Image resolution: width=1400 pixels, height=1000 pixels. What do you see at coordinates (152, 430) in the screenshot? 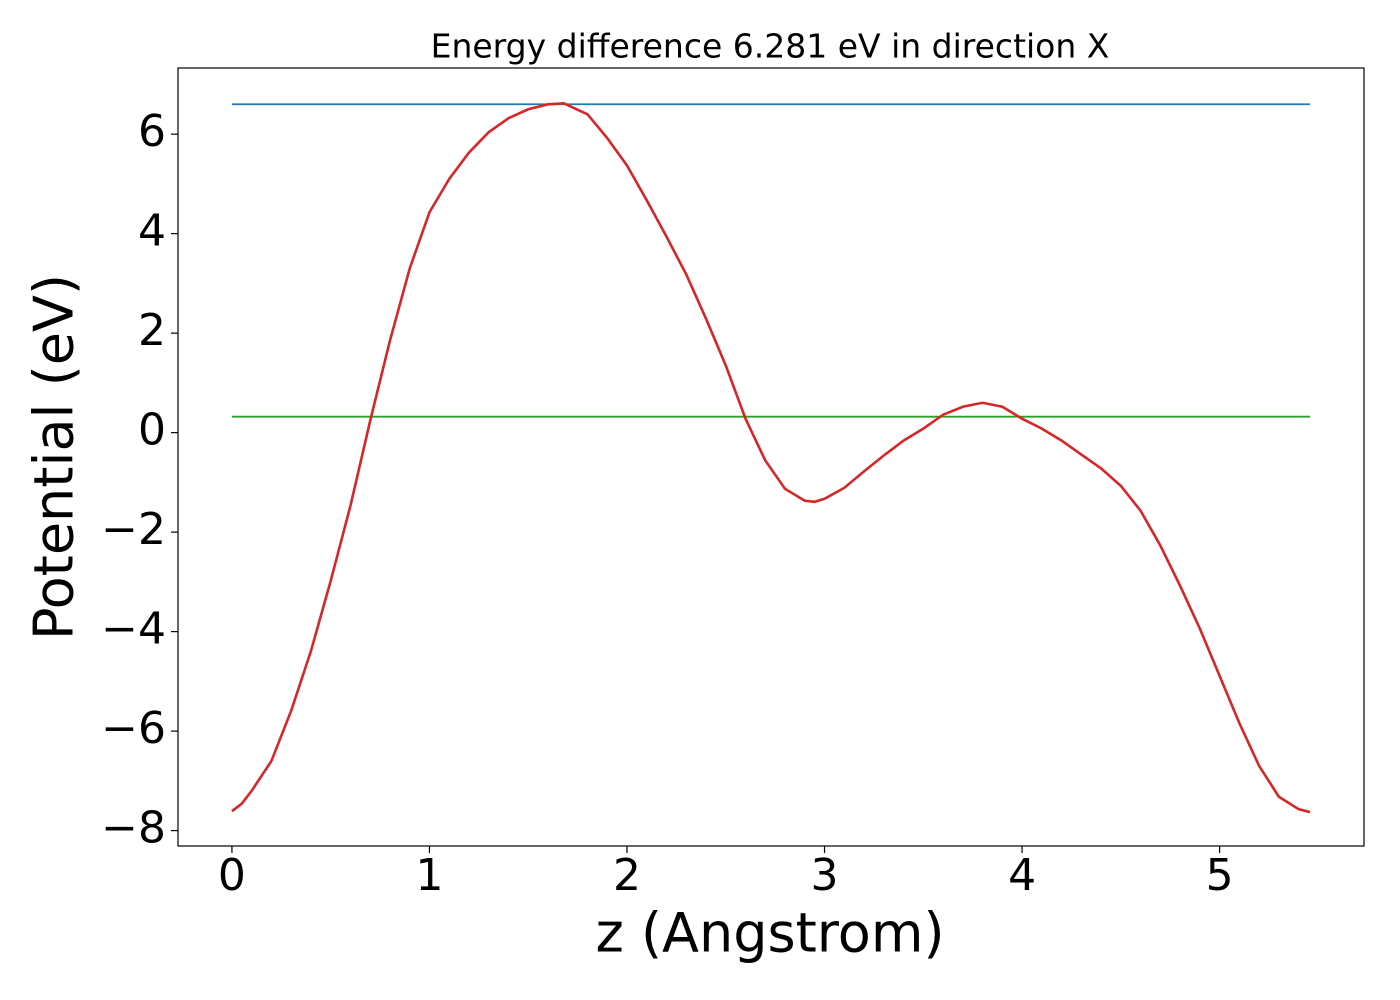
I see `y-tick-label: 0` at bounding box center [152, 430].